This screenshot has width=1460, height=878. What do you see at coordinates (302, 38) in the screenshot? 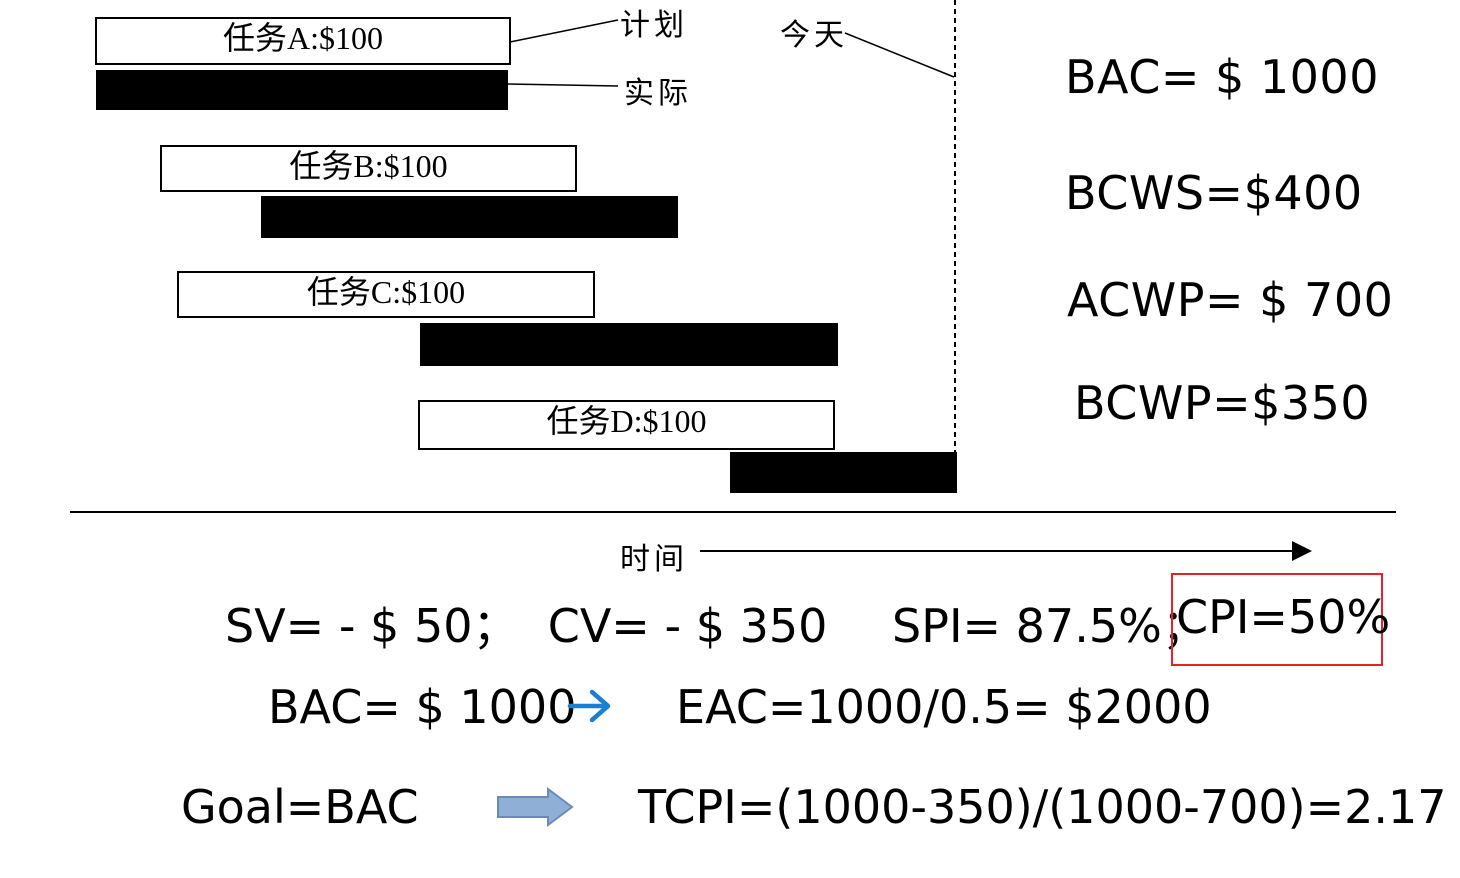
I see `task-a-label: 任务A:$100` at bounding box center [302, 38].